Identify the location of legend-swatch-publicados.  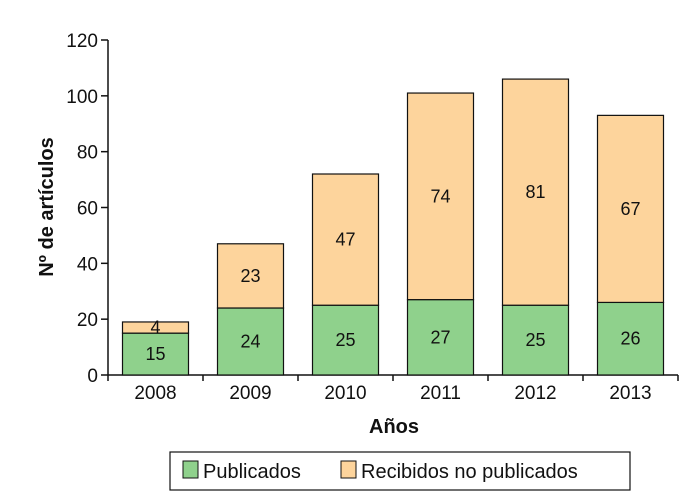
(190, 469).